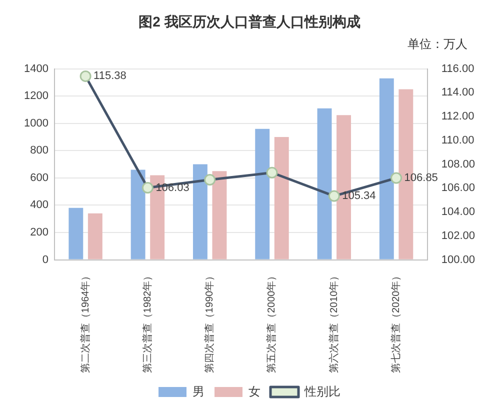  What do you see at coordinates (334, 322) in the screenshot?
I see `x-tick-label: 第六次普查（2010年）` at bounding box center [334, 322].